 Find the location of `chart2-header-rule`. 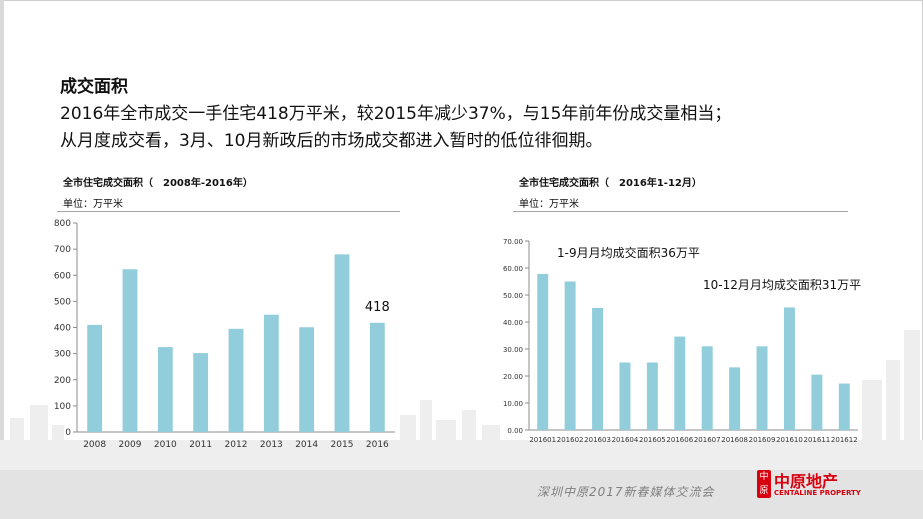

chart2-header-rule is located at coordinates (680, 211).